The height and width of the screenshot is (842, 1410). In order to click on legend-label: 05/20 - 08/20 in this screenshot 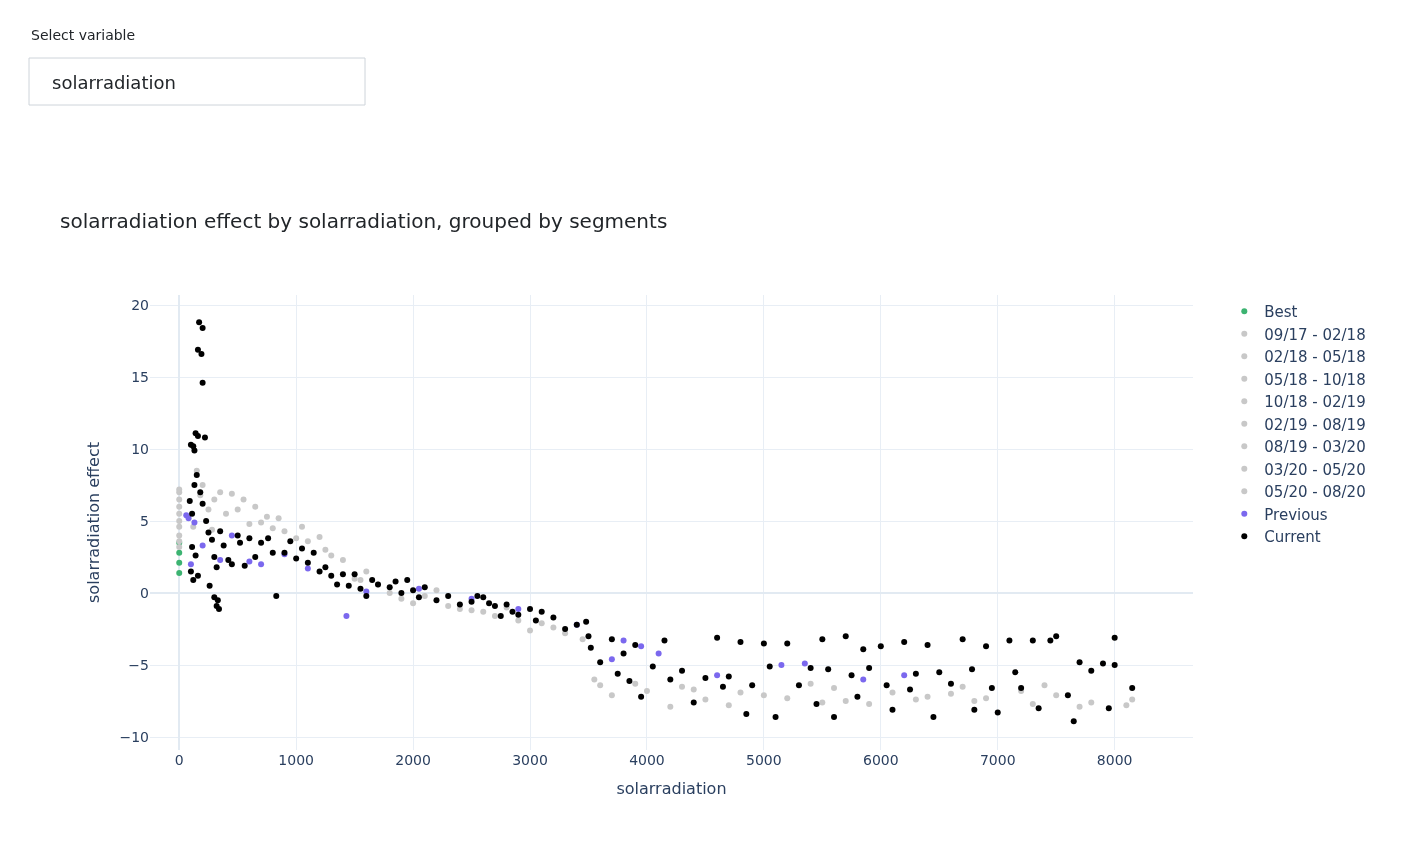, I will do `click(1315, 492)`.